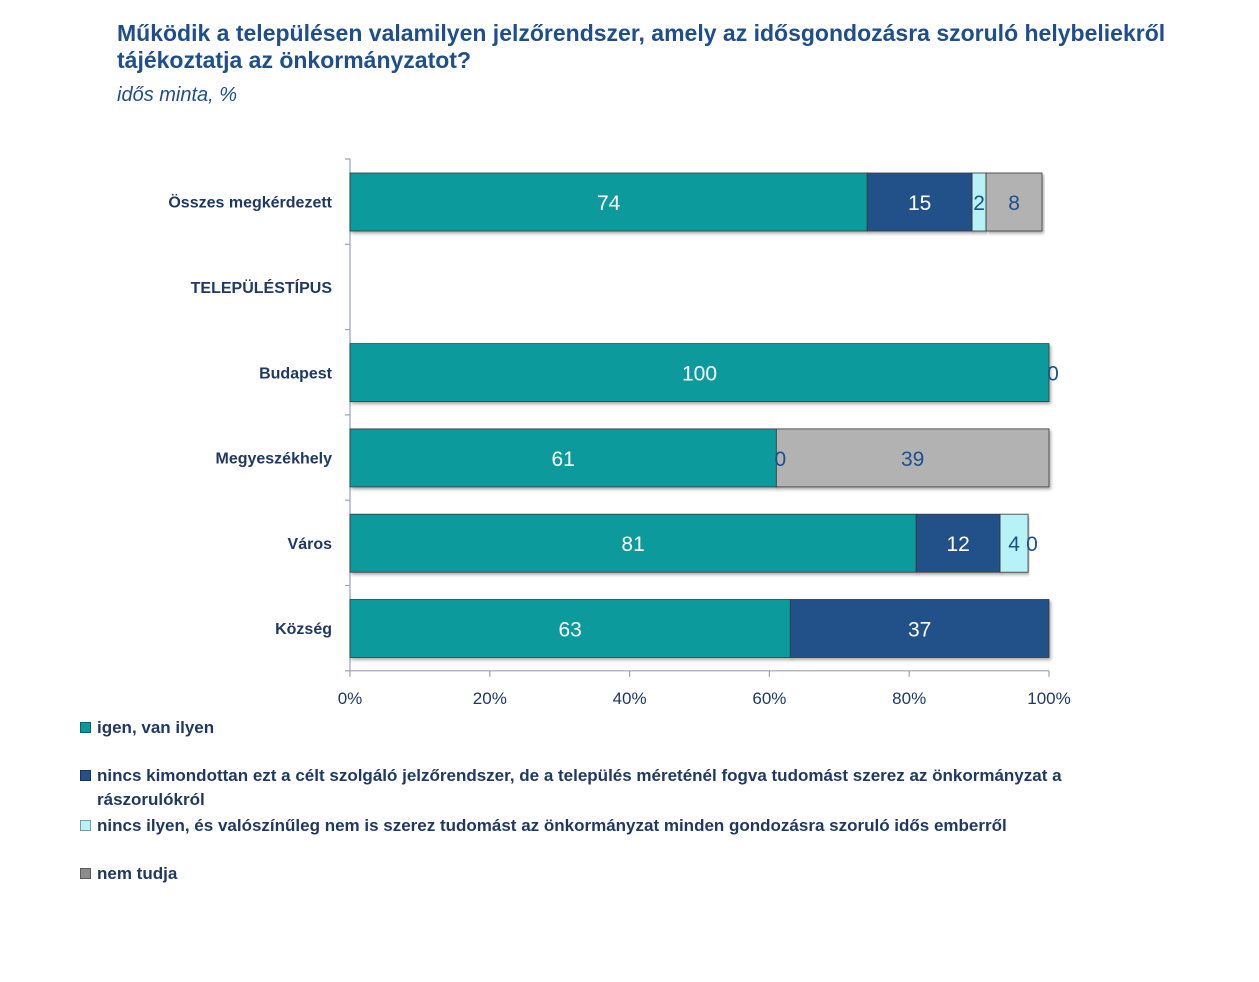  I want to click on data-label: 12, so click(957, 544).